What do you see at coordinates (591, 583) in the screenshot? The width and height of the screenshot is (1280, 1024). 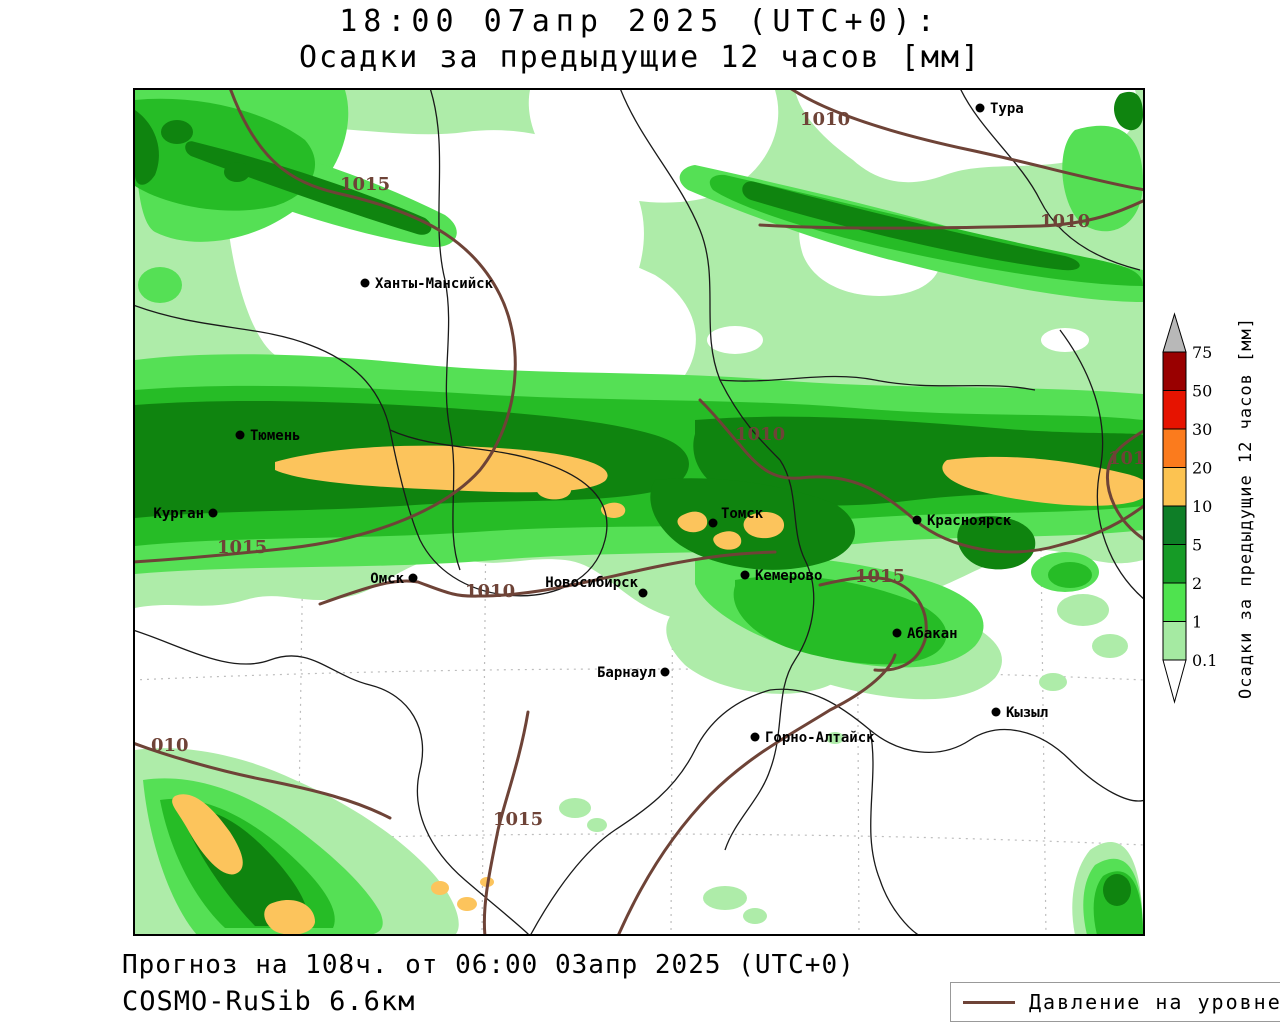 I see `city-label: Новосибирск` at bounding box center [591, 583].